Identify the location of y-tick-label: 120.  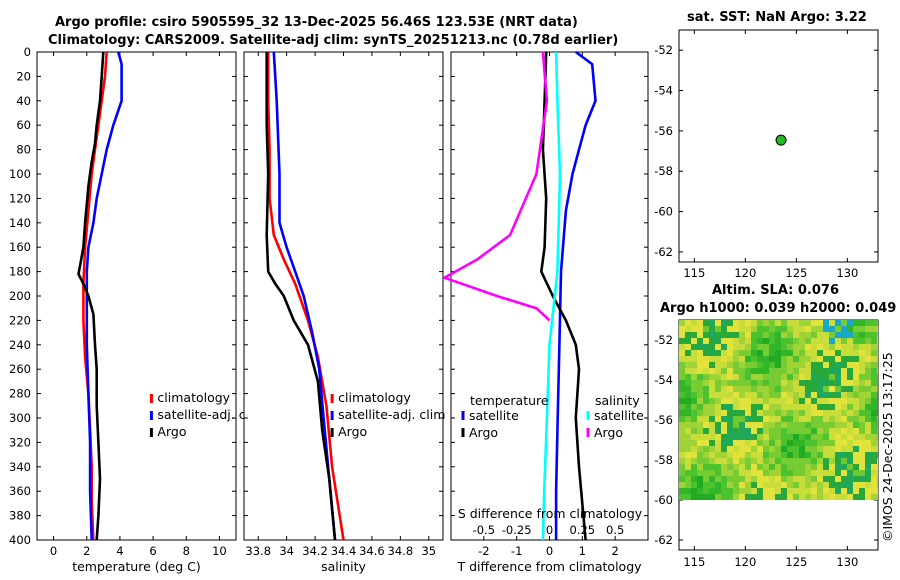
(20, 198).